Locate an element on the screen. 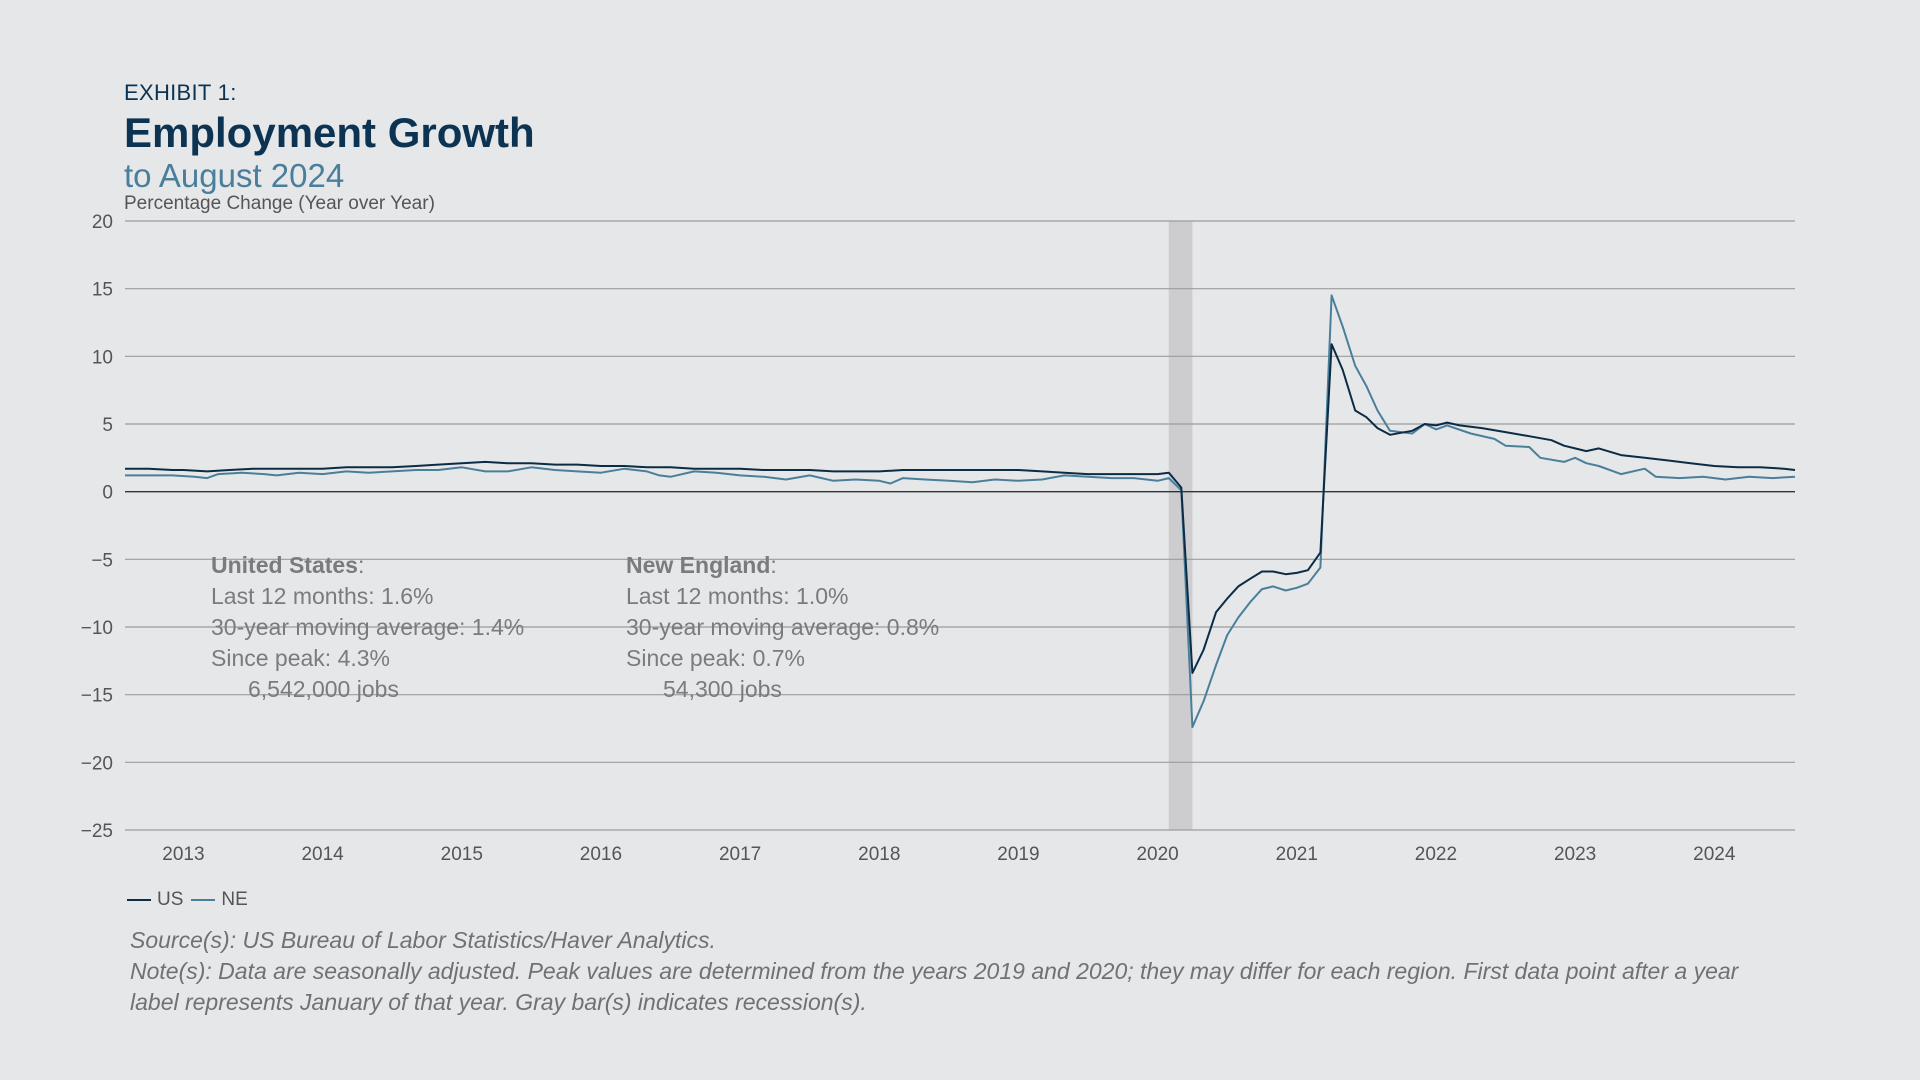 The width and height of the screenshot is (1920, 1080). y-axis-label: Percentage Change (Year over Year) is located at coordinates (279, 203).